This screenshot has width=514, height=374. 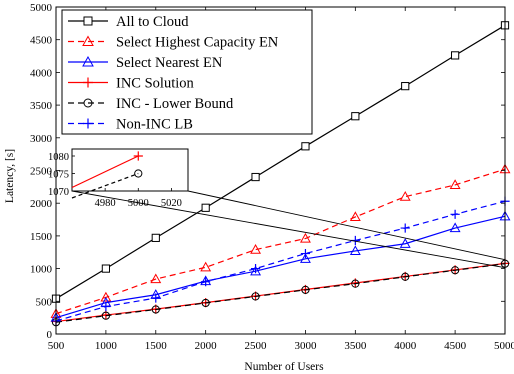 What do you see at coordinates (346, 225) in the screenshot?
I see `zoom-connector` at bounding box center [346, 225].